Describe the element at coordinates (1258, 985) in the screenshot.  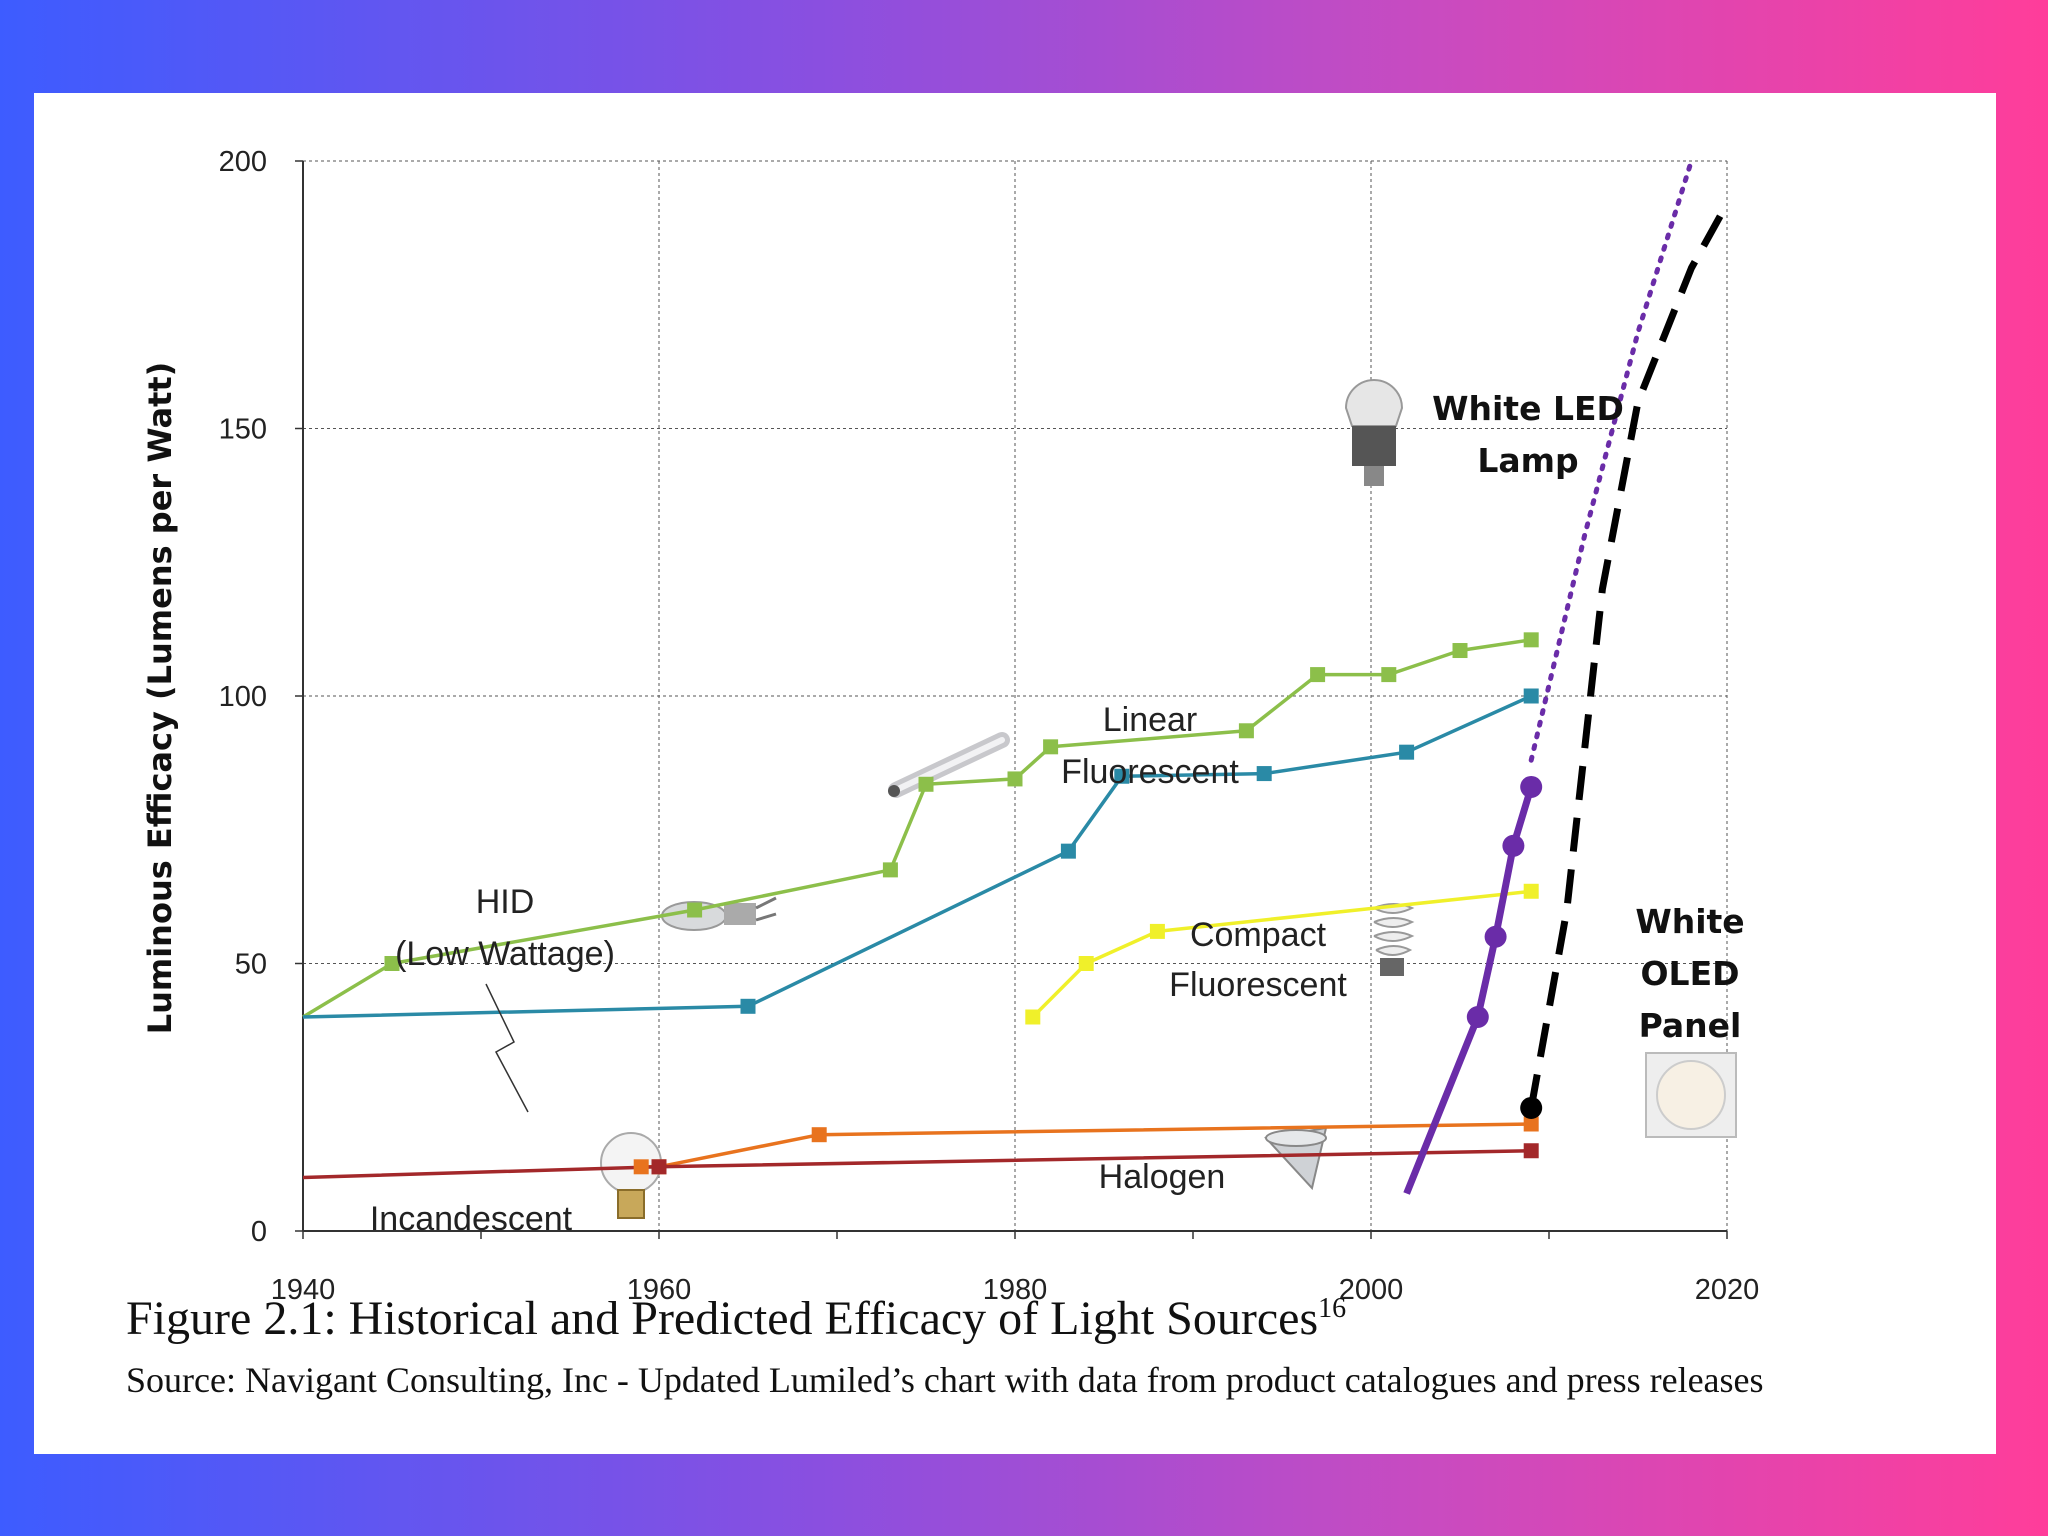
I see `compact-fluorescent-label-line2: Fluorescent` at that location.